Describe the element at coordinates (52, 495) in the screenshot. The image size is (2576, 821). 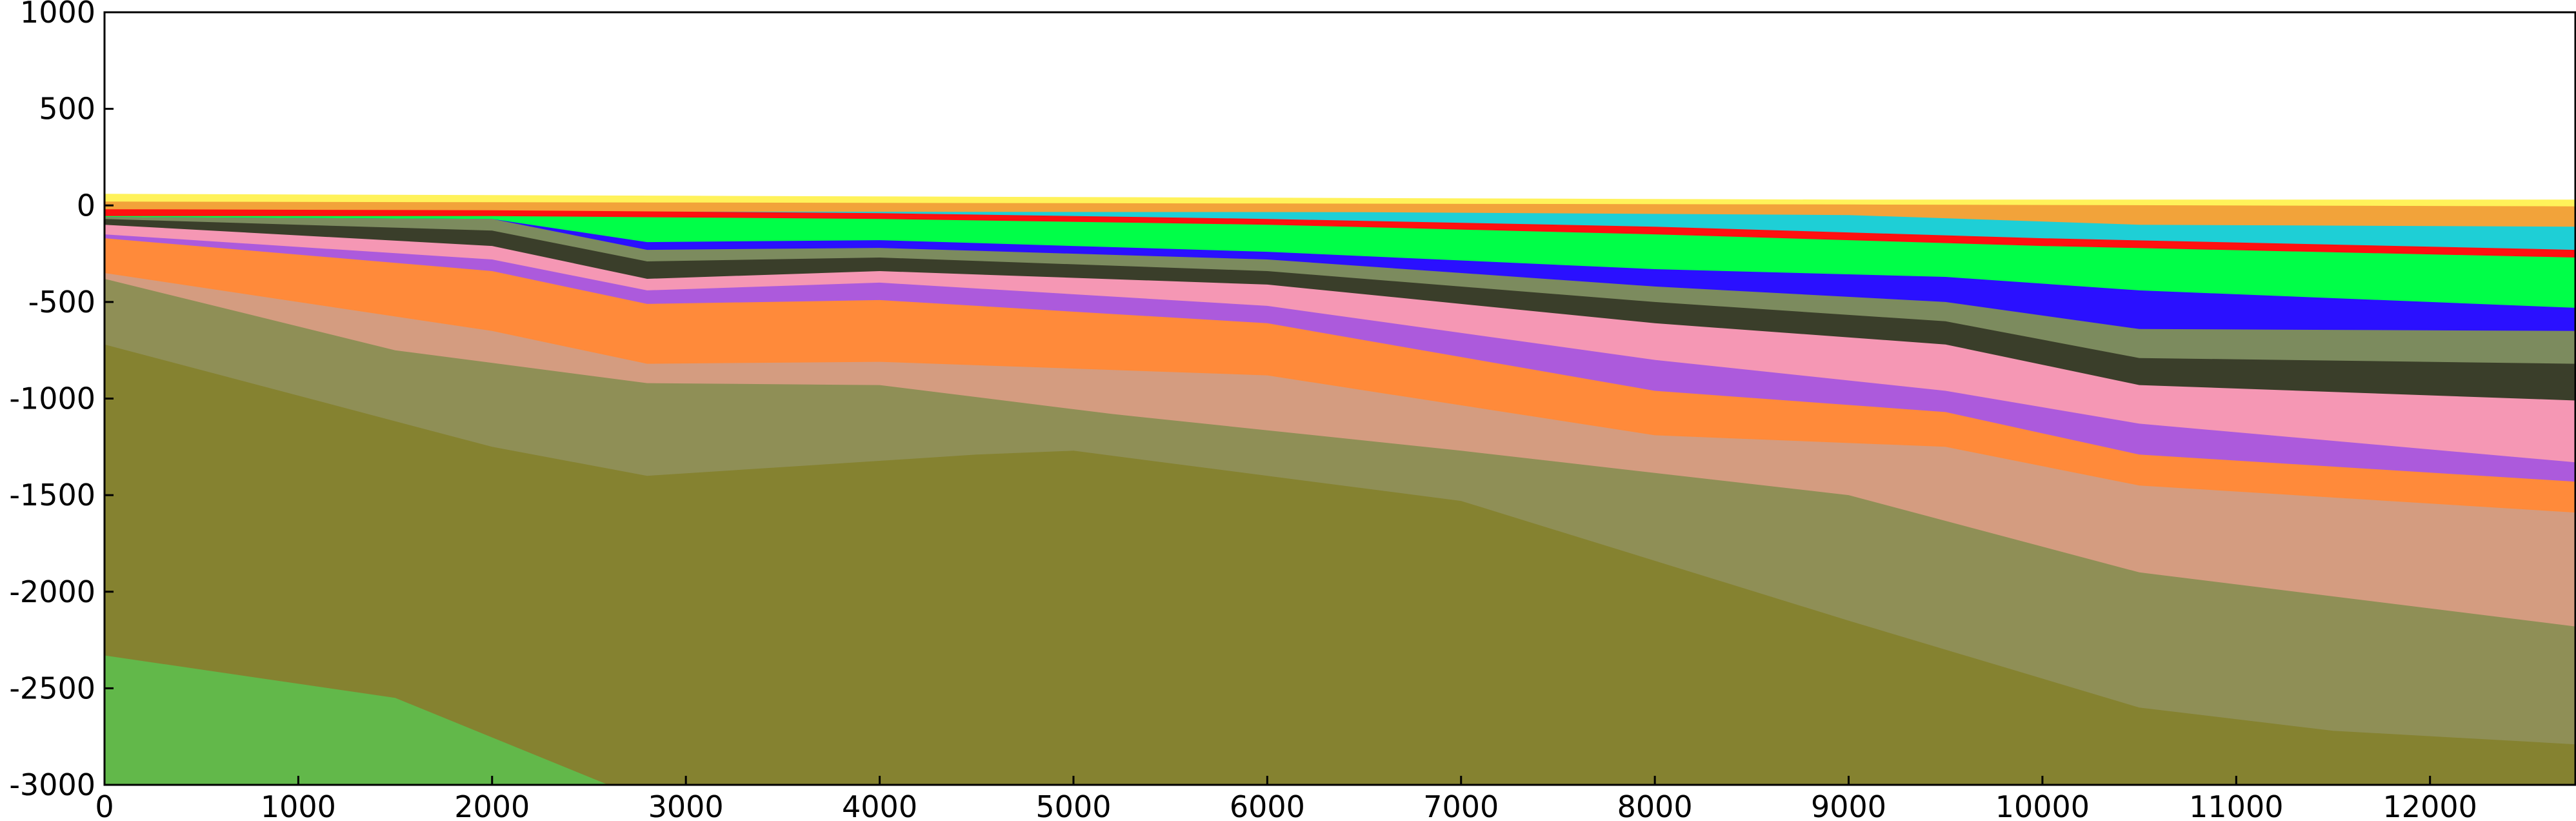
I see `y-tick-label: -1500` at that location.